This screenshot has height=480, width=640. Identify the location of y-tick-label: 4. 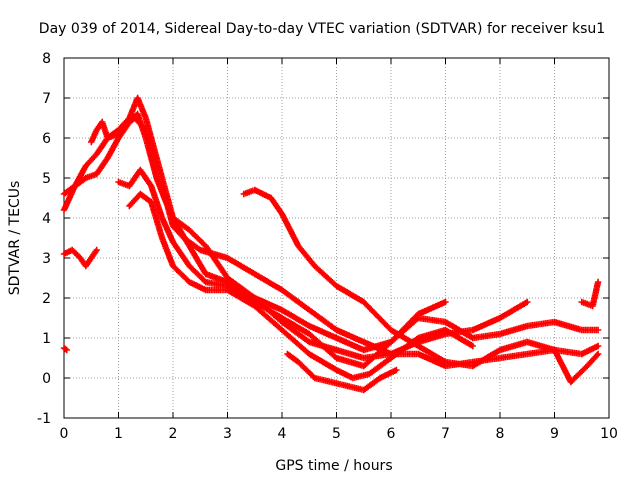
(46, 219).